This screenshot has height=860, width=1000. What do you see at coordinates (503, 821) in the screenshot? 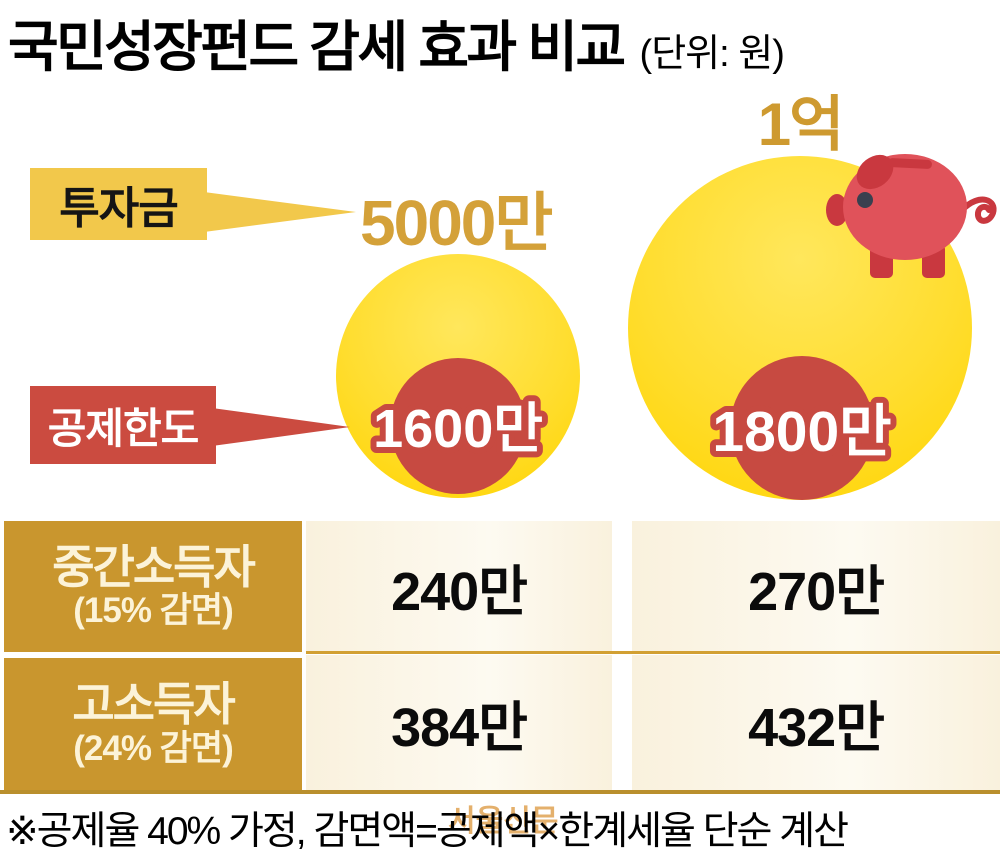
I see `watermark: 서울신문` at bounding box center [503, 821].